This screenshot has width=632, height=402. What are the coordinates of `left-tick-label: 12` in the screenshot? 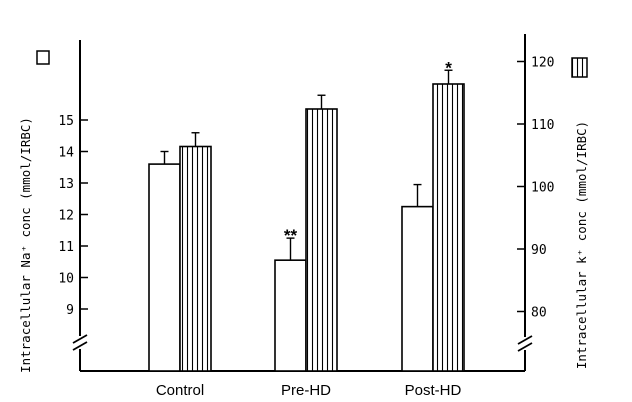 It's located at (66, 216).